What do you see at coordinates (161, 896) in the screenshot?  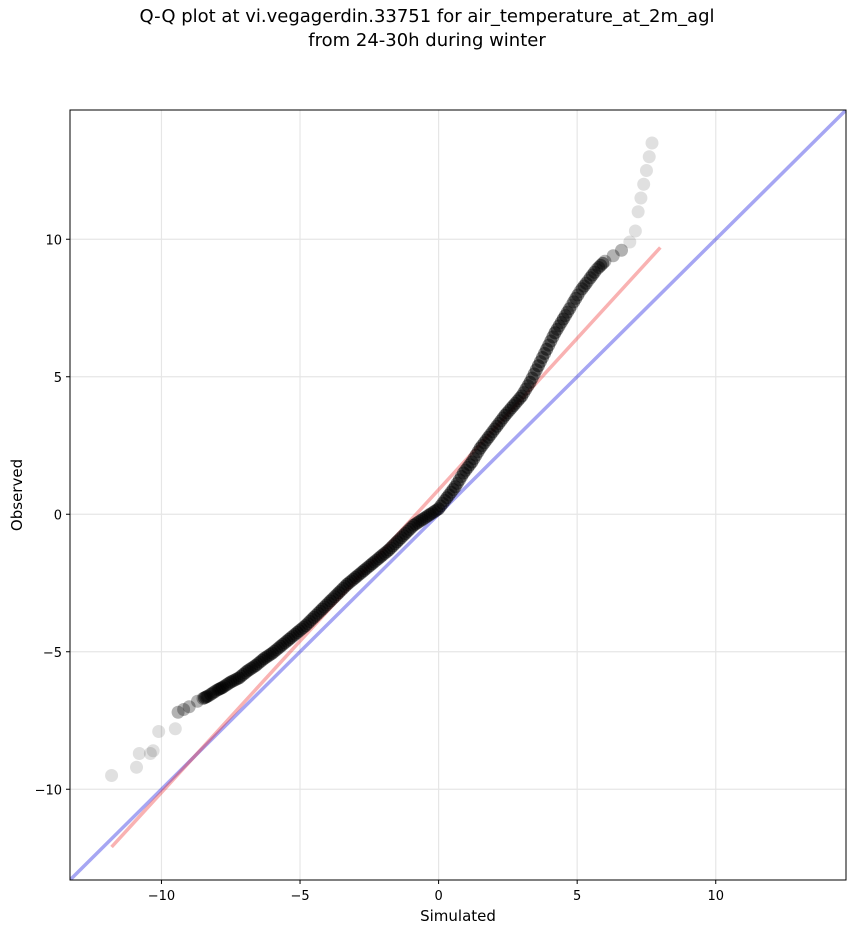 I see `x-tick-label: −10` at bounding box center [161, 896].